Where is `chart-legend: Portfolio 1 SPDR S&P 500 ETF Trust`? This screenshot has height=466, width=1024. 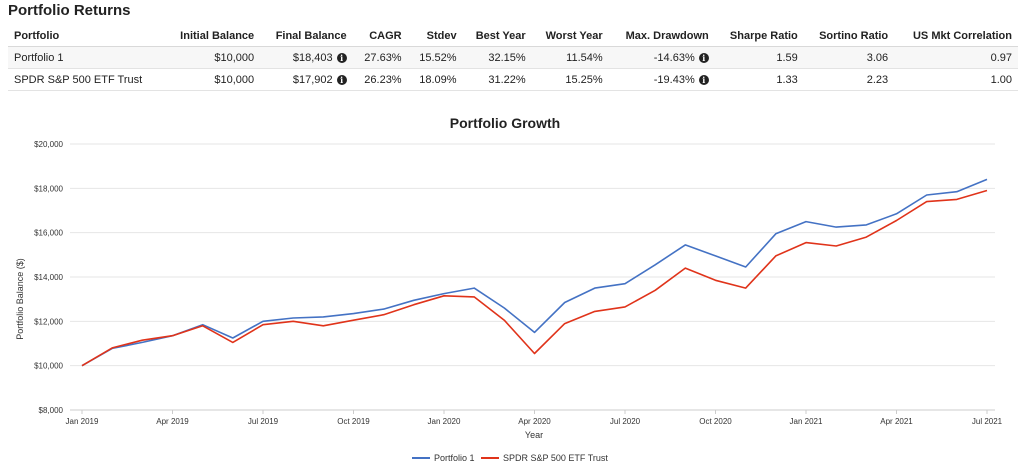
chart-legend: Portfolio 1 SPDR S&P 500 ETF Trust is located at coordinates (510, 458).